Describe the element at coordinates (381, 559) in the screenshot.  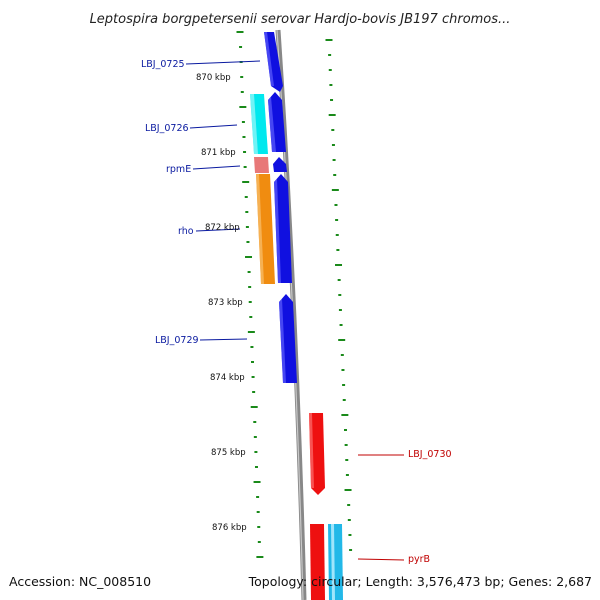
I see `leader-pyrb` at that location.